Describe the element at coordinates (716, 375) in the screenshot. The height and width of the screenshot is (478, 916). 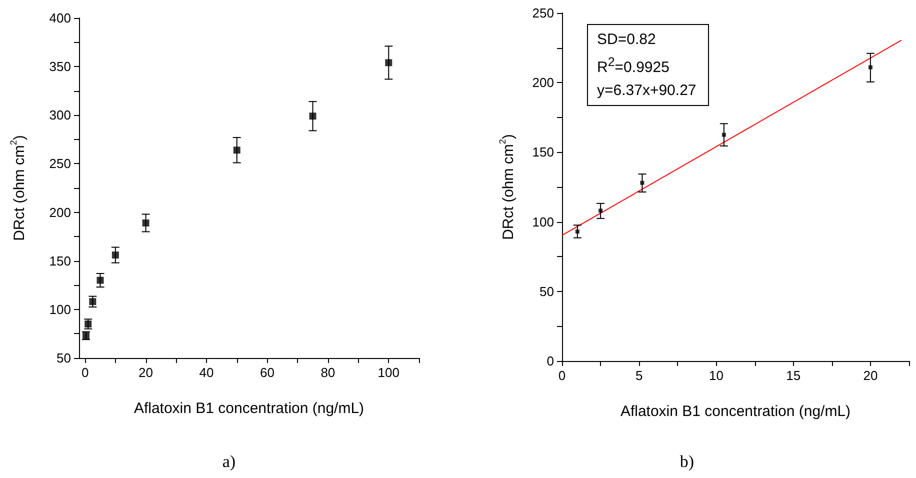
I see `x-tick-label: 10` at that location.